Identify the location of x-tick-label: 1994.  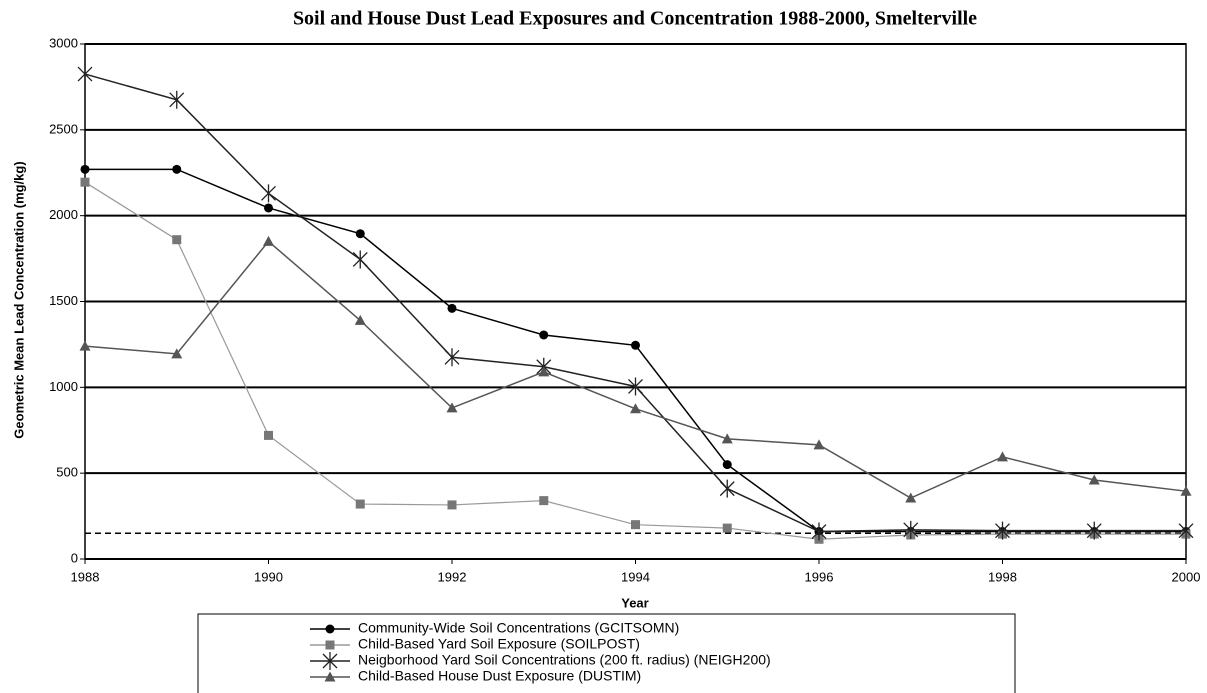
(635, 576).